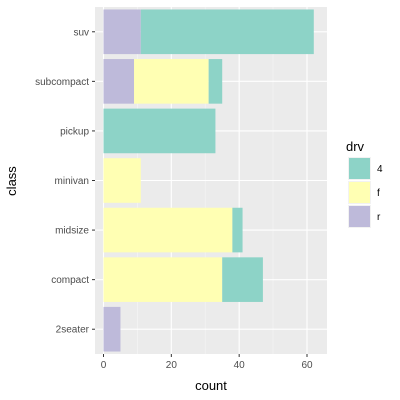 The image size is (400, 400). Describe the element at coordinates (11, 181) in the screenshot. I see `y-axis-title: class` at that location.